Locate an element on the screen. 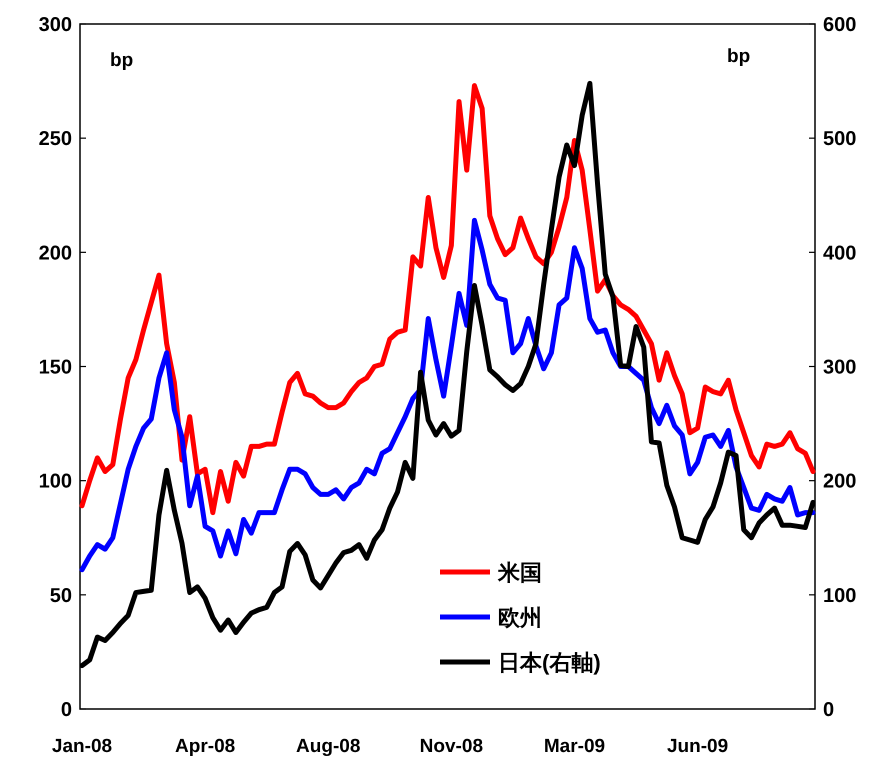  y-tick-label: 0 is located at coordinates (66, 710).